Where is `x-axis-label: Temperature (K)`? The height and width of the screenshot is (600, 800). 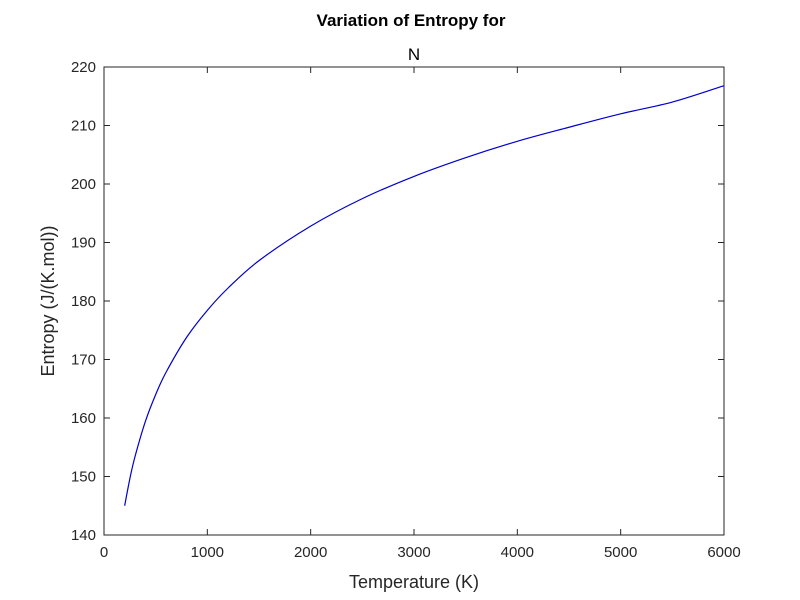 x-axis-label: Temperature (K) is located at coordinates (414, 582).